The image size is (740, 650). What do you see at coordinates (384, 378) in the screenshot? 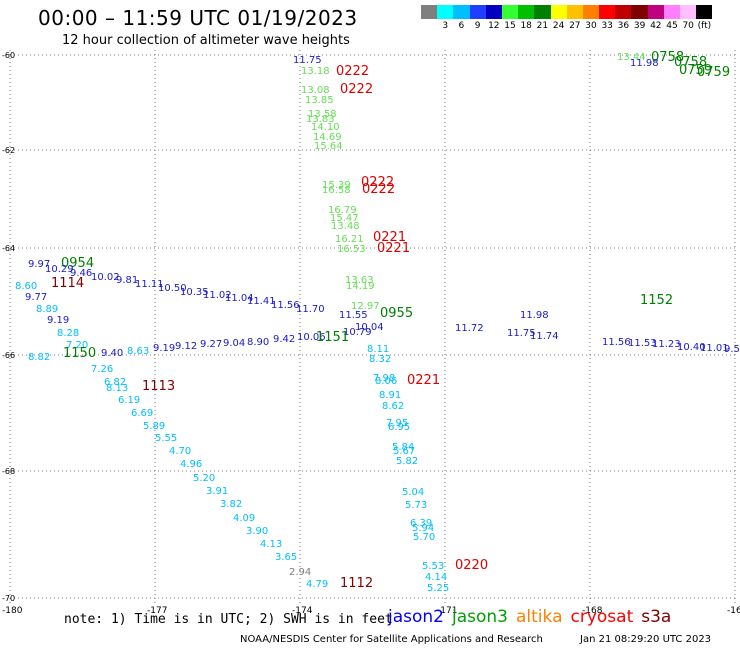
I see `wave-height-label: 7.98` at bounding box center [384, 378].